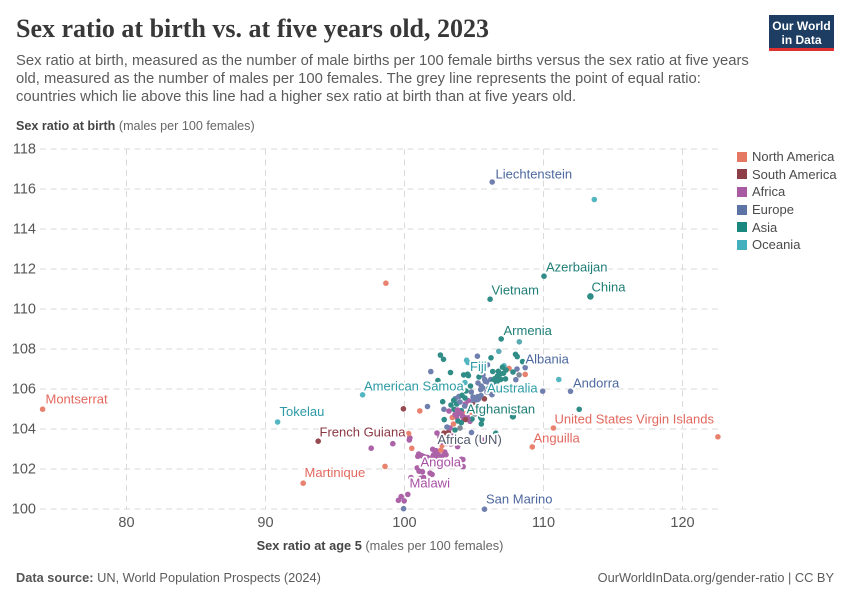  I want to click on svg-text: China, so click(609, 287).